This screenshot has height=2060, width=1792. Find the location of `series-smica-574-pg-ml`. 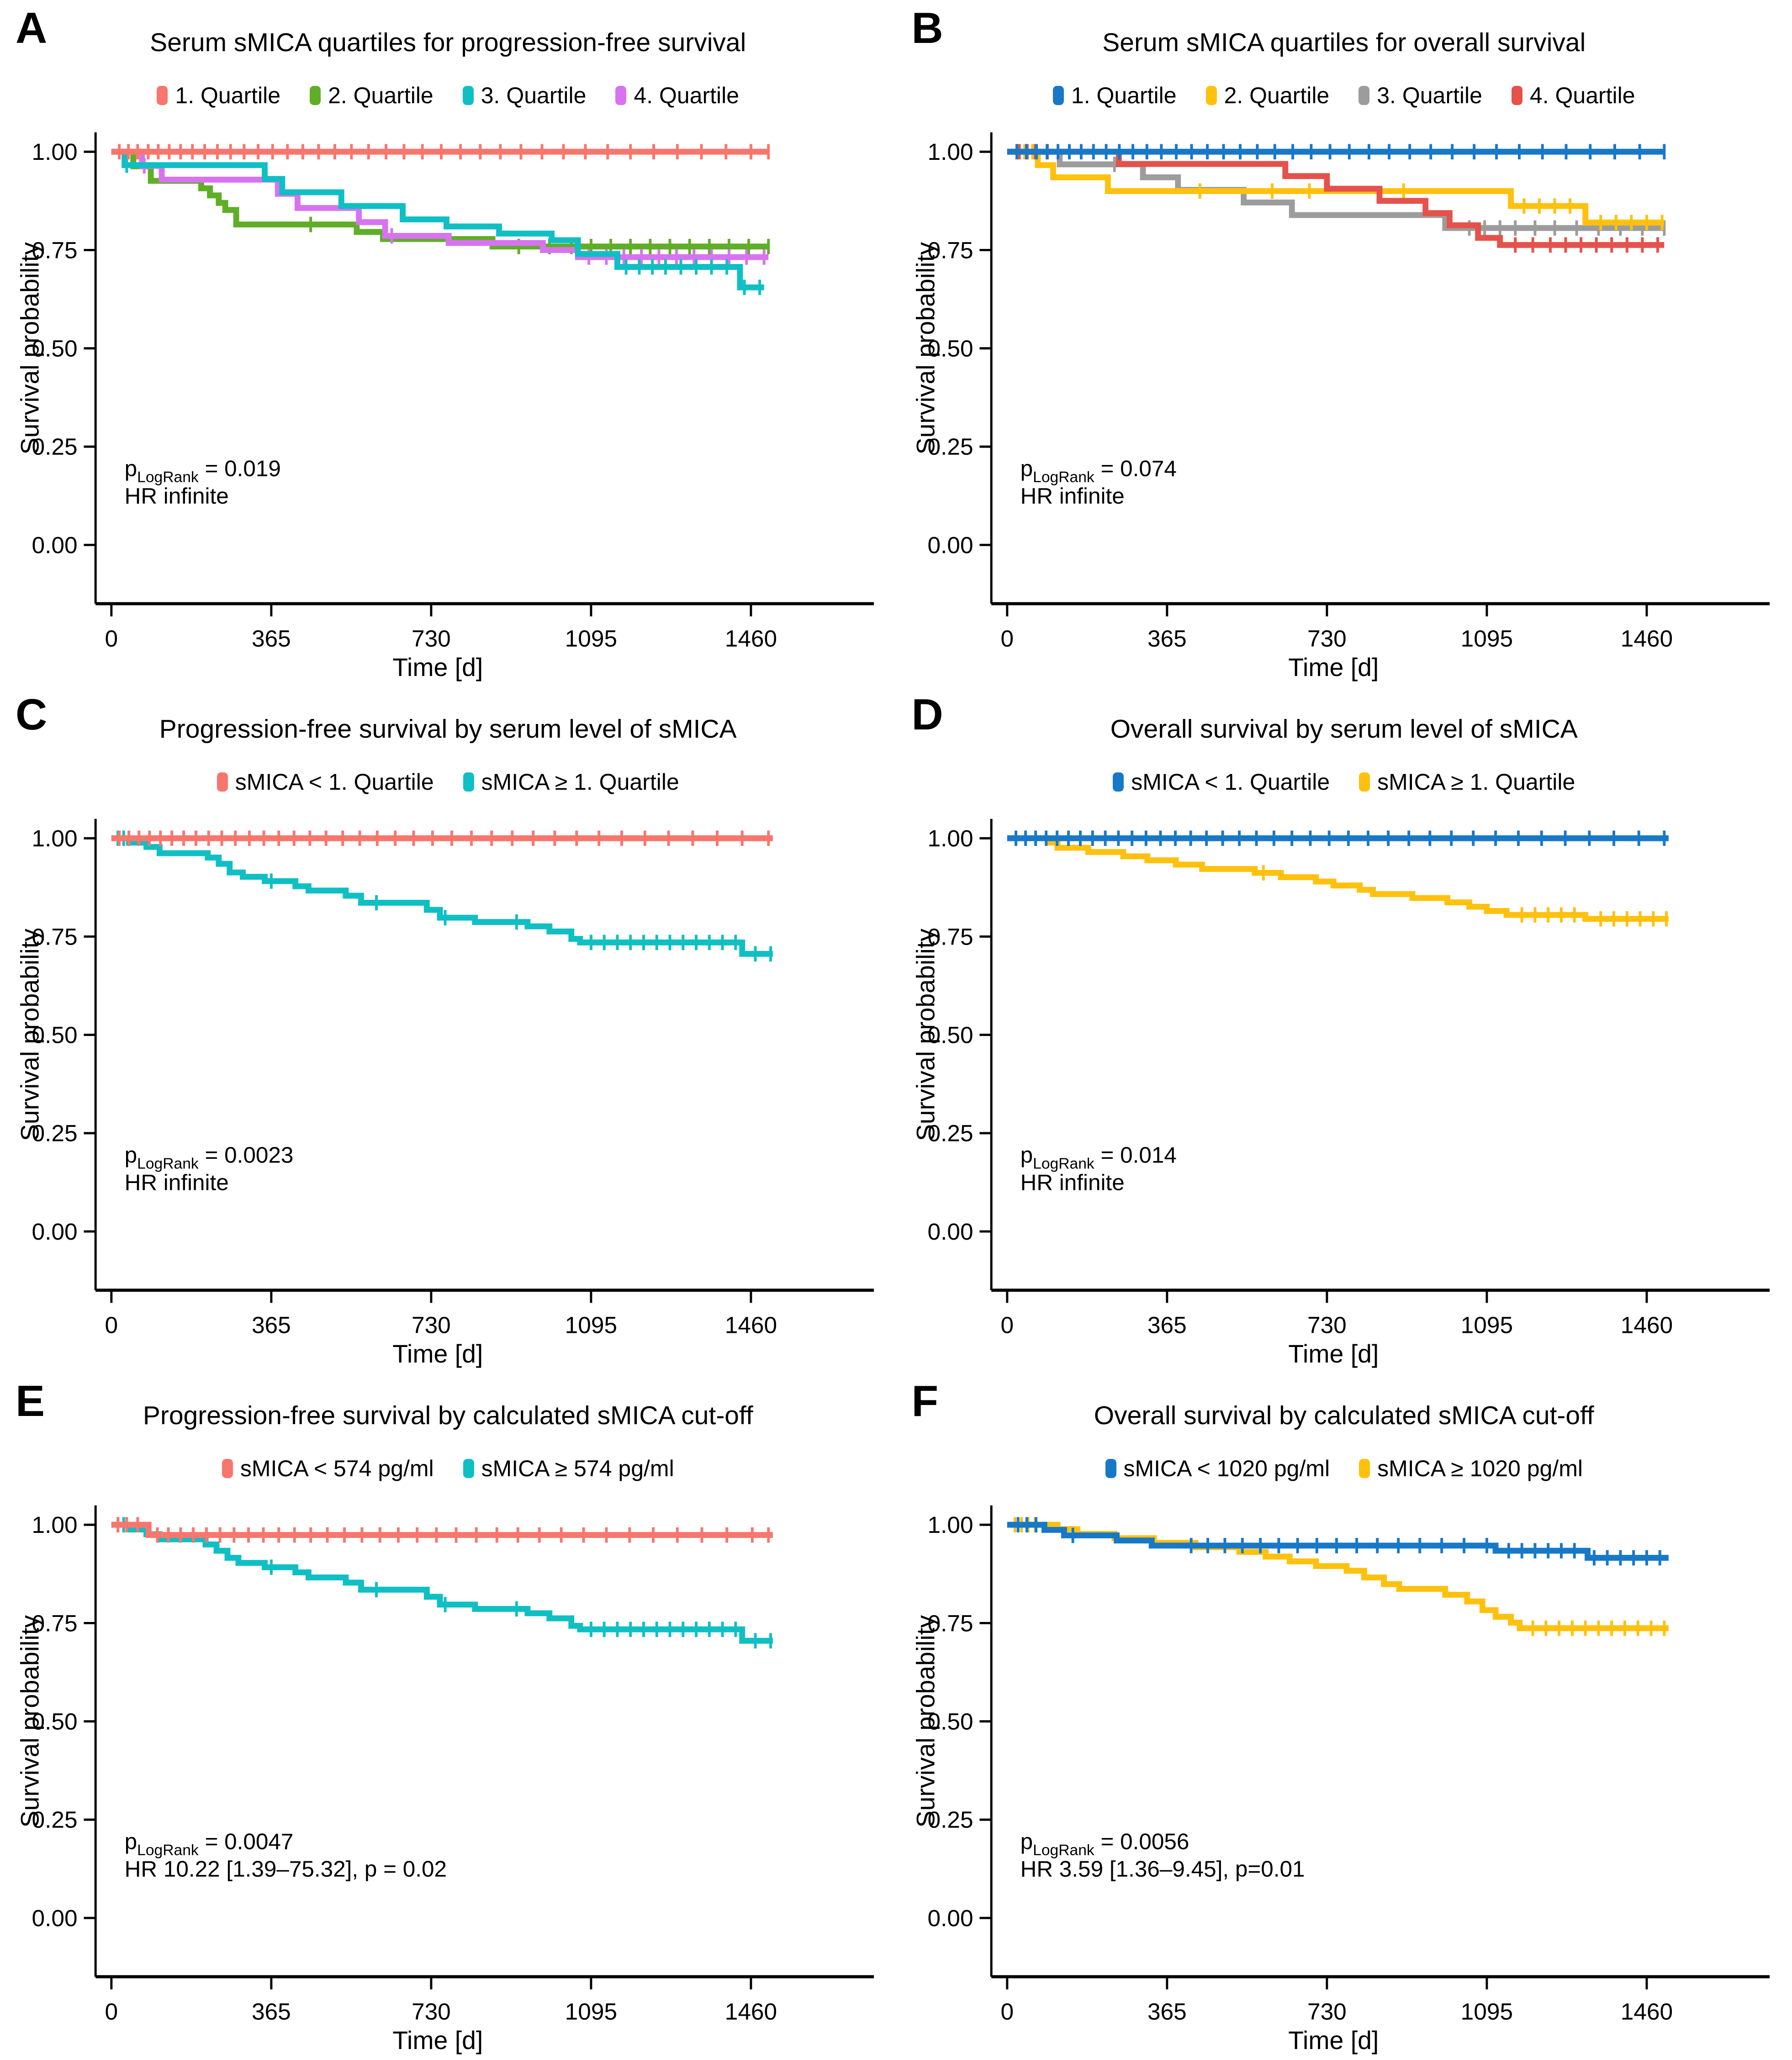

series-smica-574-pg-ml is located at coordinates (442, 1583).